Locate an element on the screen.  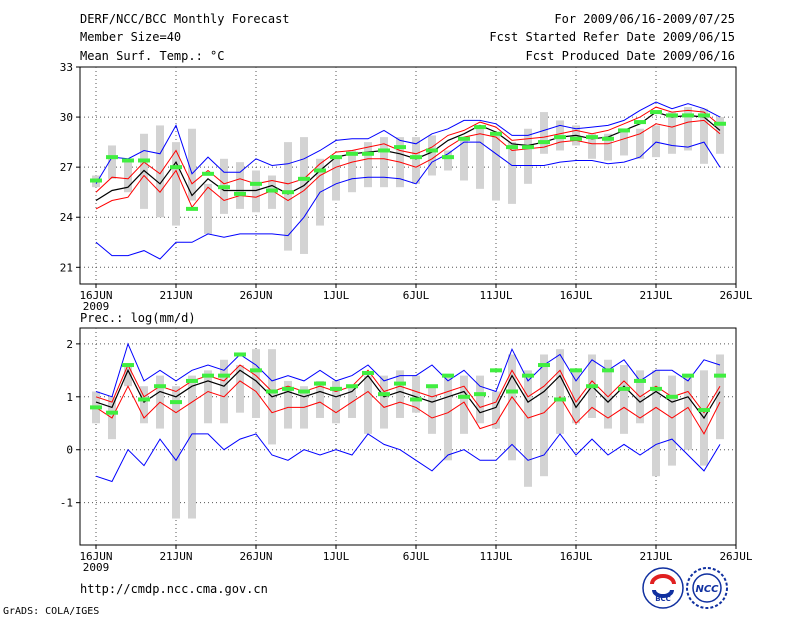
y-tick-label: -1 is located at coordinates (66, 503).